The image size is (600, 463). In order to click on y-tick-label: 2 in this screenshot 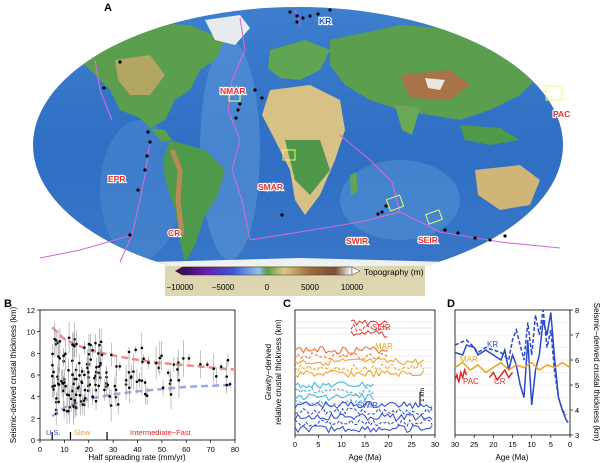, I will do `click(33, 418)`.